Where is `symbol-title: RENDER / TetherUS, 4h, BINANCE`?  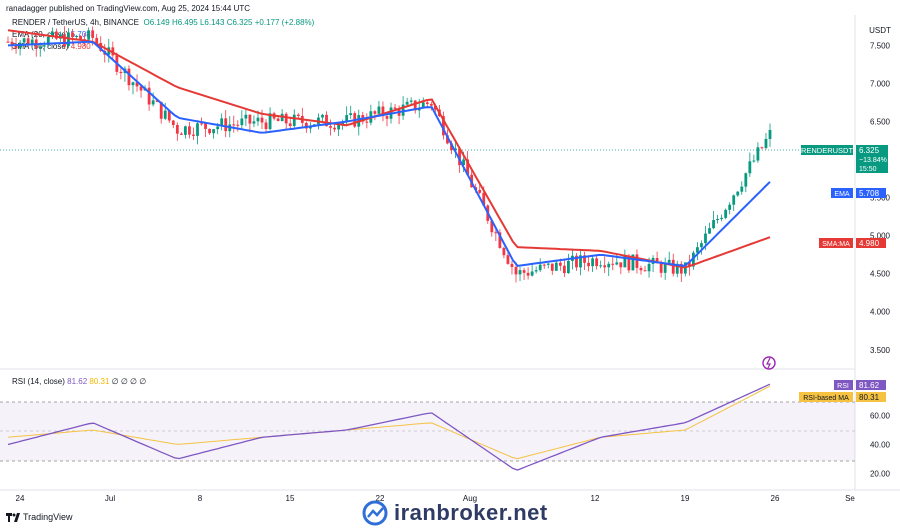
symbol-title: RENDER / TetherUS, 4h, BINANCE is located at coordinates (76, 22).